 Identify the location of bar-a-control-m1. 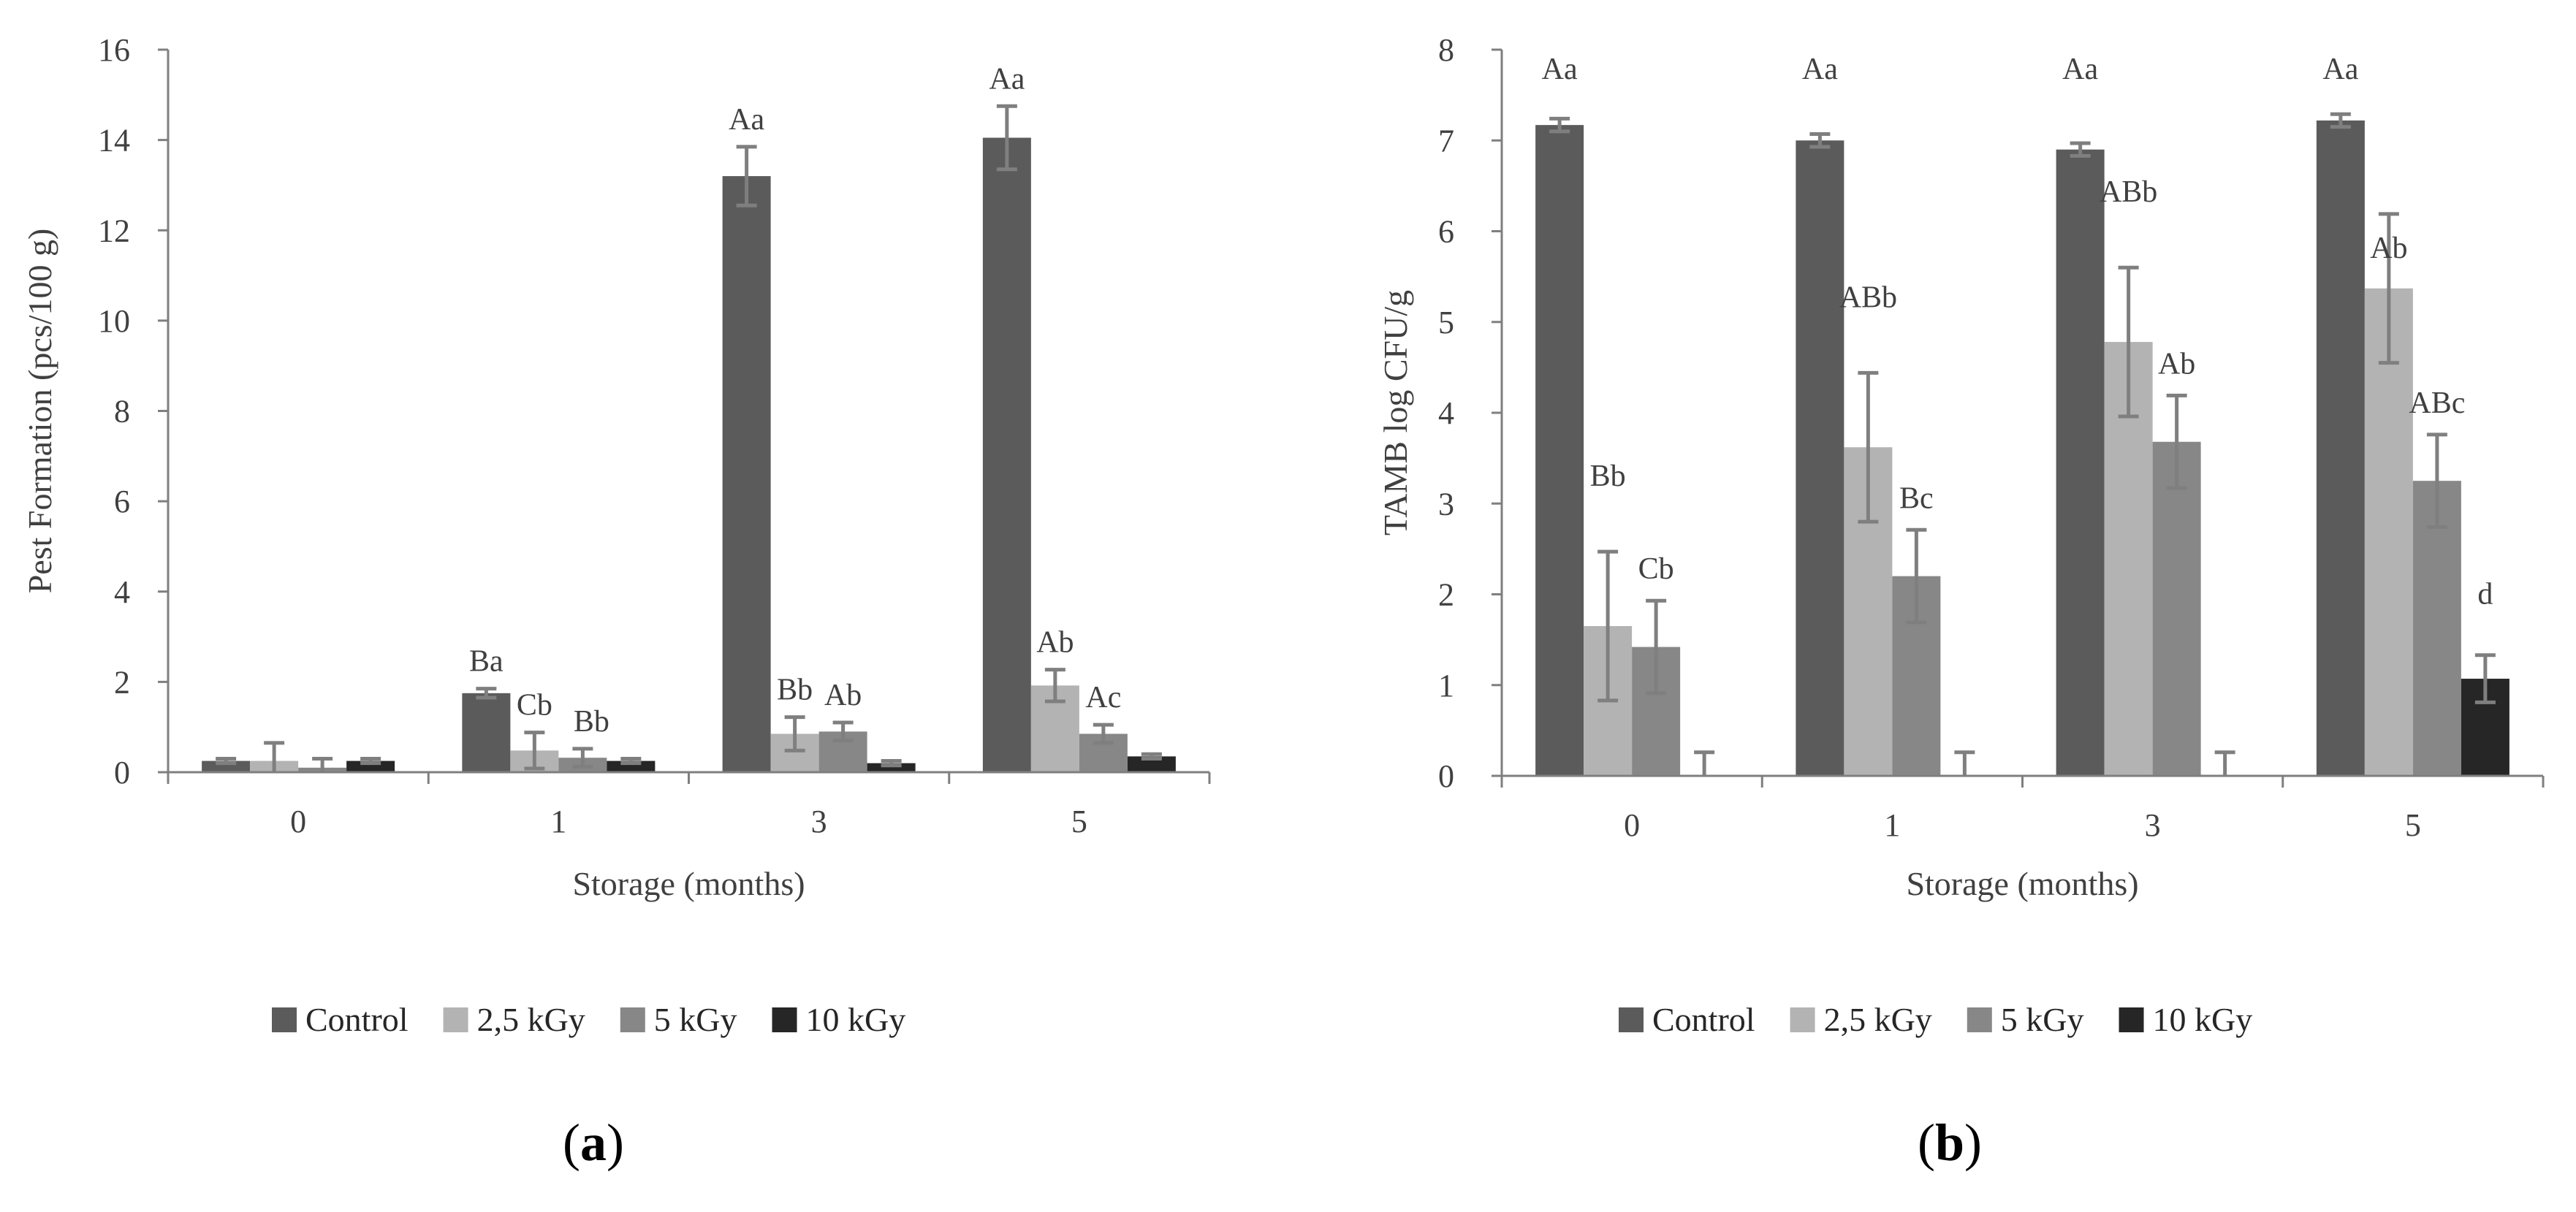
(486, 733).